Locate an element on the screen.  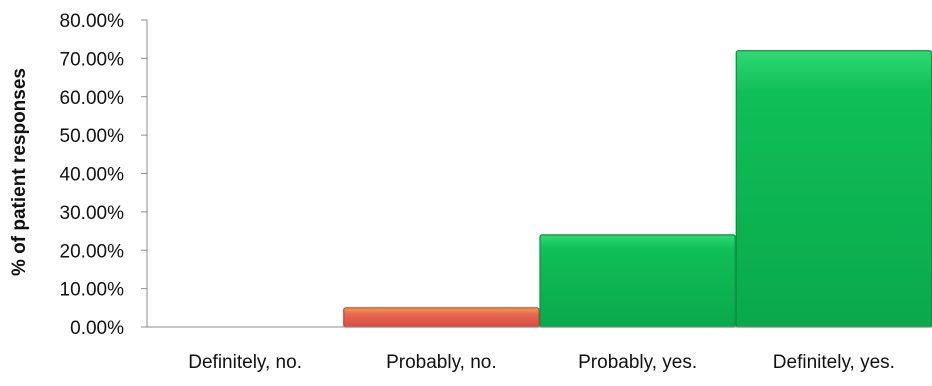
x-tick-label: Probably, yes. is located at coordinates (637, 362).